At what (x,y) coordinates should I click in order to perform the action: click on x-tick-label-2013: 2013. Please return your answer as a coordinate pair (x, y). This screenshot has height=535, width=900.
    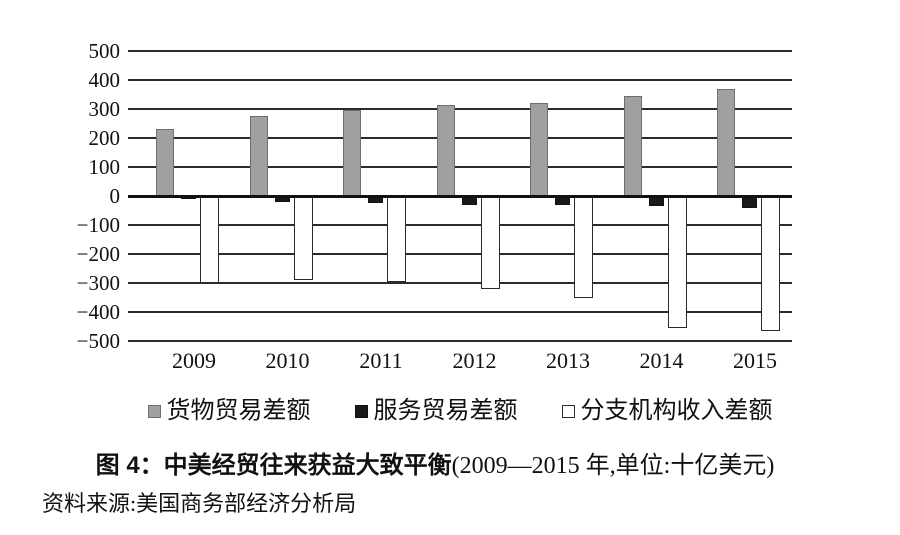
    Looking at the image, I should click on (568, 360).